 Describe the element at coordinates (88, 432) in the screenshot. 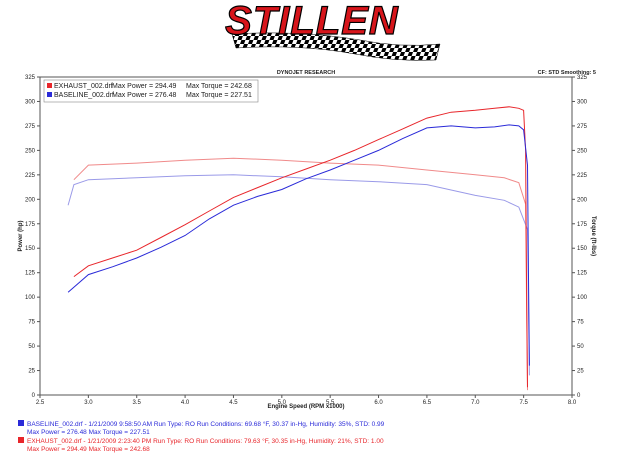

I see `footer-line: Max Power = 276.48 Max Torque = 227.51` at that location.